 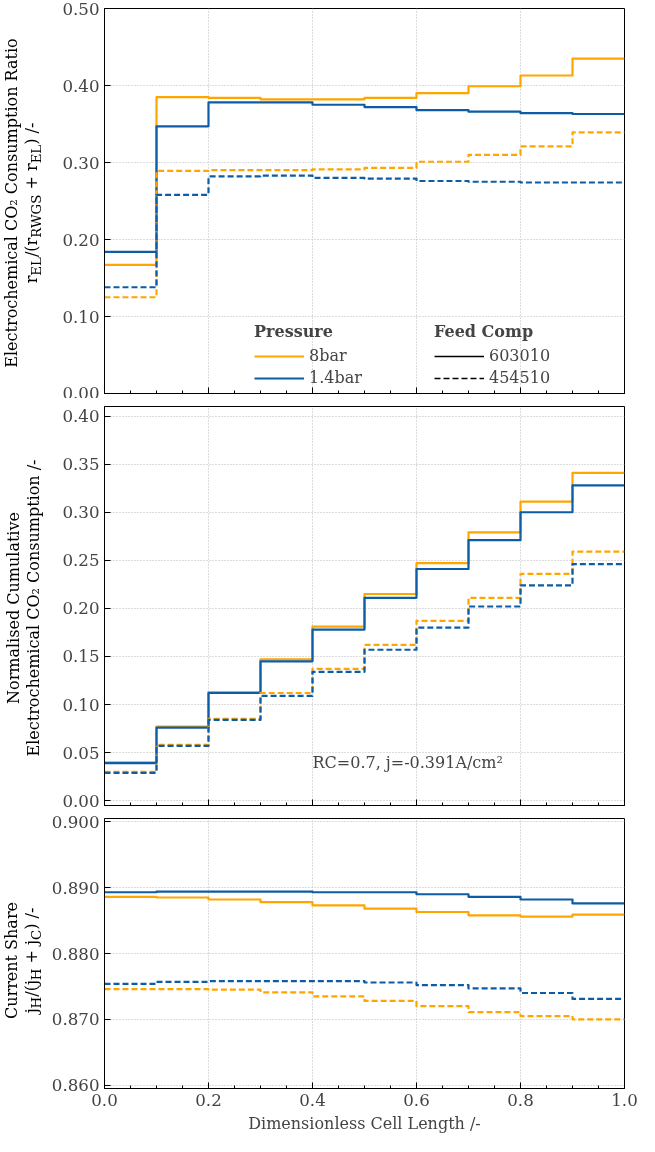 I want to click on y-tick-label: 0.35, so click(x=81, y=465).